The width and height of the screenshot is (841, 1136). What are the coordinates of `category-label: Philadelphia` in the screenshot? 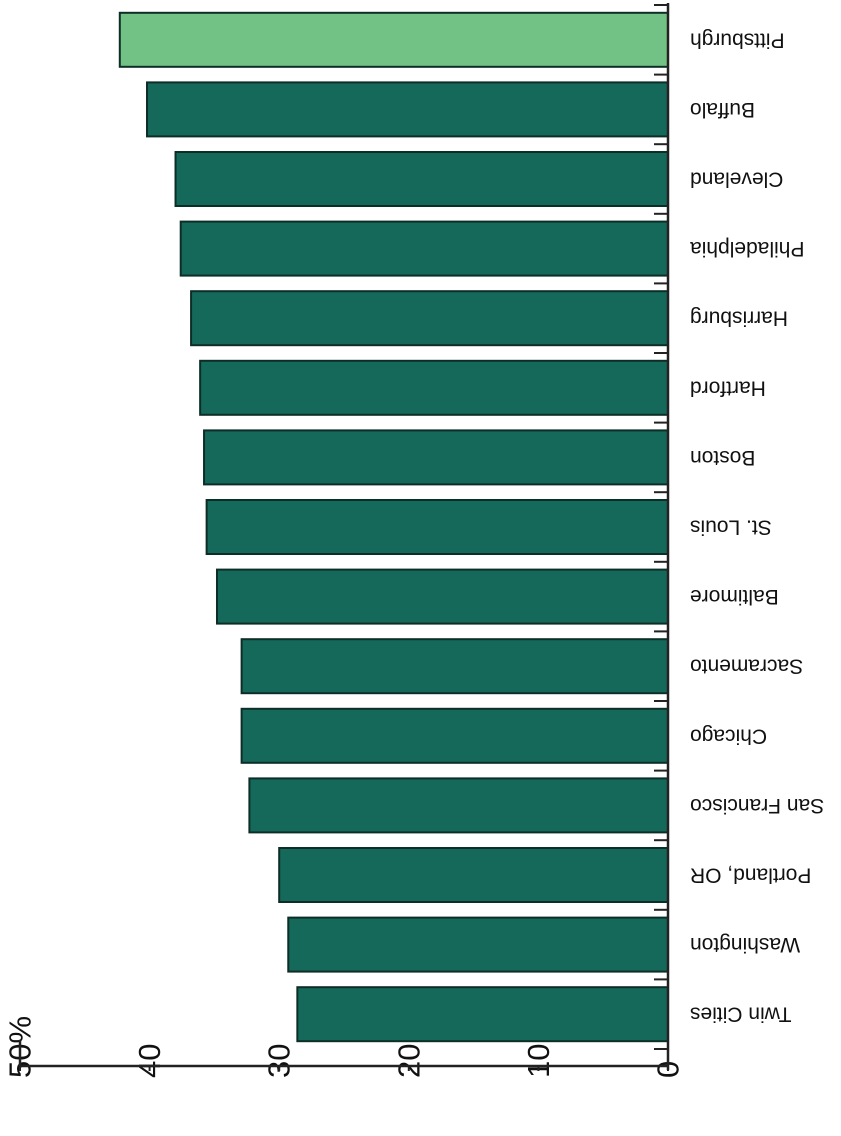 It's located at (747, 248).